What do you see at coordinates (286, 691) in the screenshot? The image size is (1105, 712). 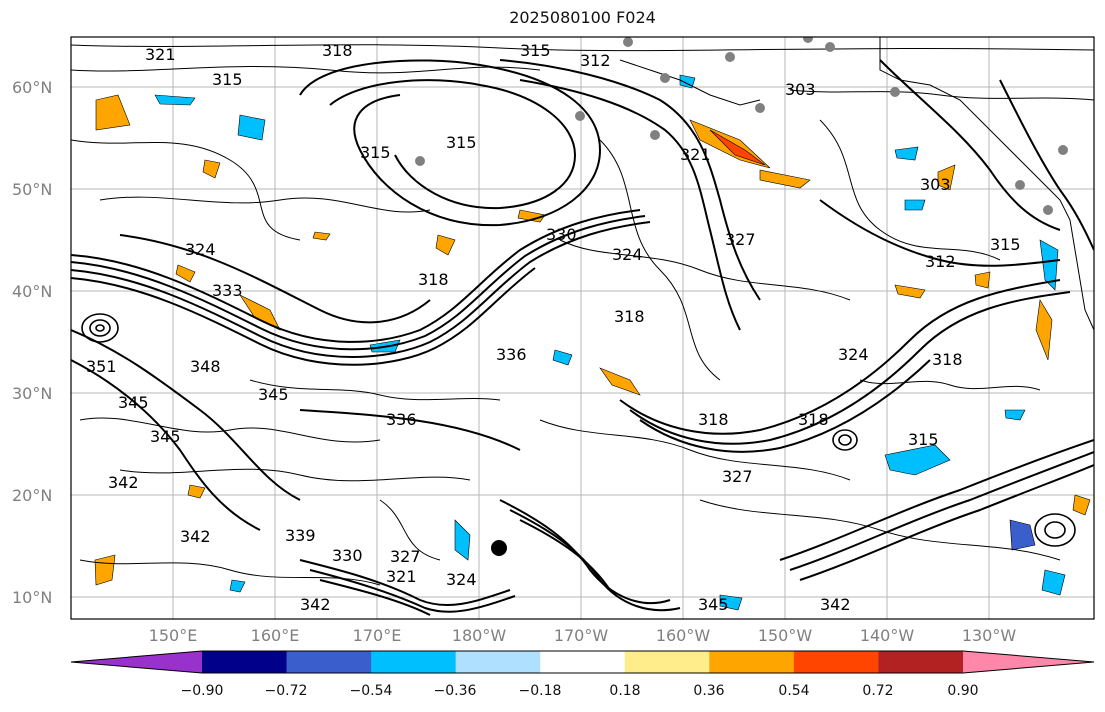 I see `colorbar-tick-label: −0.72` at bounding box center [286, 691].